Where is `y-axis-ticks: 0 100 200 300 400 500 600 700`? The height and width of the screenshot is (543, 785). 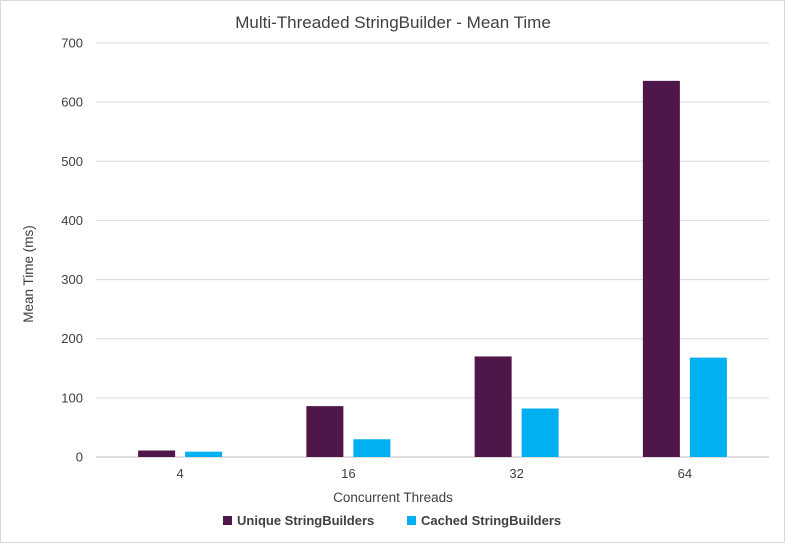
y-axis-ticks: 0 100 200 300 400 500 600 700 is located at coordinates (72, 250).